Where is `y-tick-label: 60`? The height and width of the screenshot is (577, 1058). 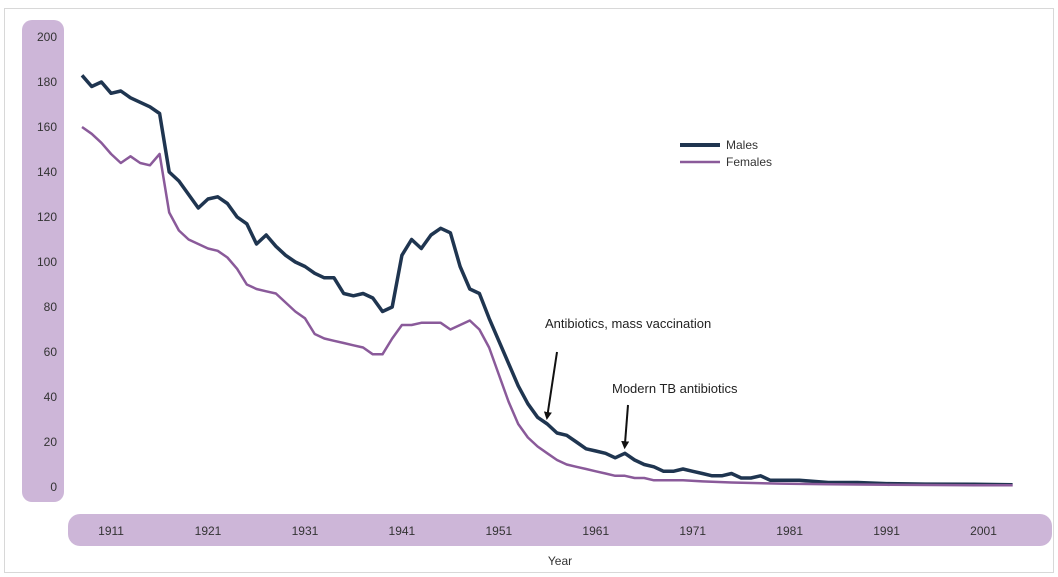 y-tick-label: 60 is located at coordinates (51, 352).